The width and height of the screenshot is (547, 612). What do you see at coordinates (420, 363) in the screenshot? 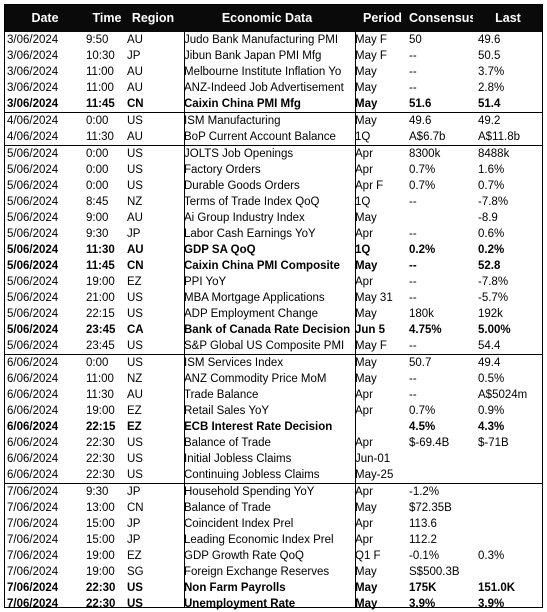
I see `cell-consensus: 50.7` at bounding box center [420, 363].